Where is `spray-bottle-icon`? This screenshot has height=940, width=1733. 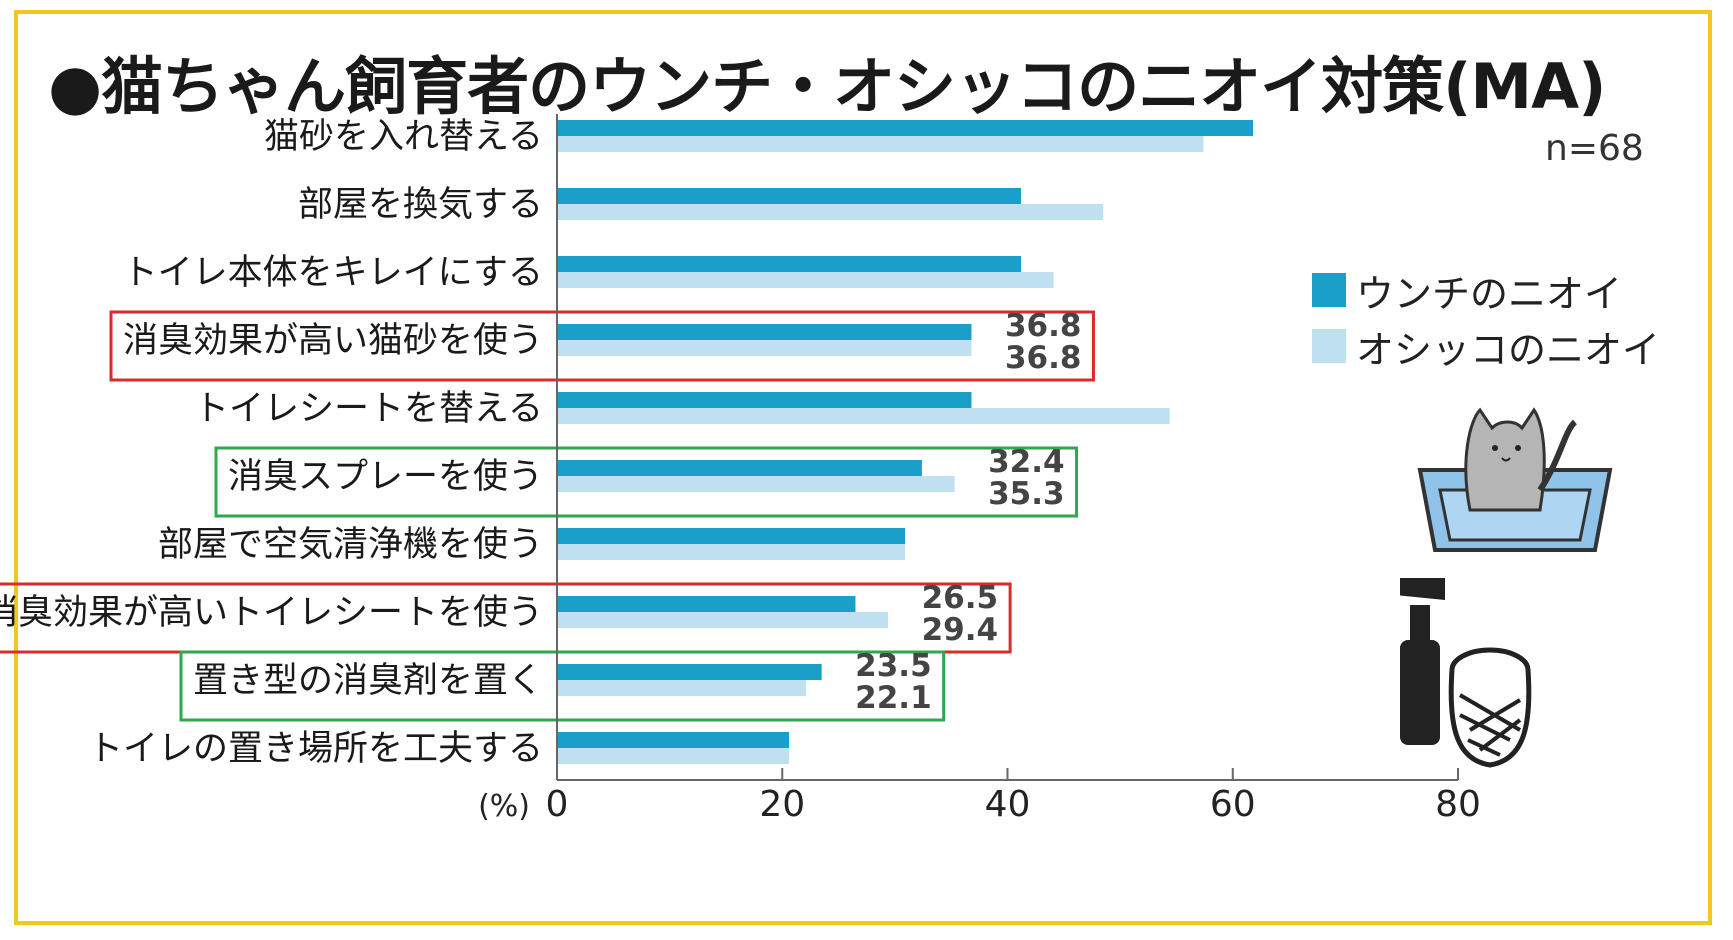 spray-bottle-icon is located at coordinates (1422, 661).